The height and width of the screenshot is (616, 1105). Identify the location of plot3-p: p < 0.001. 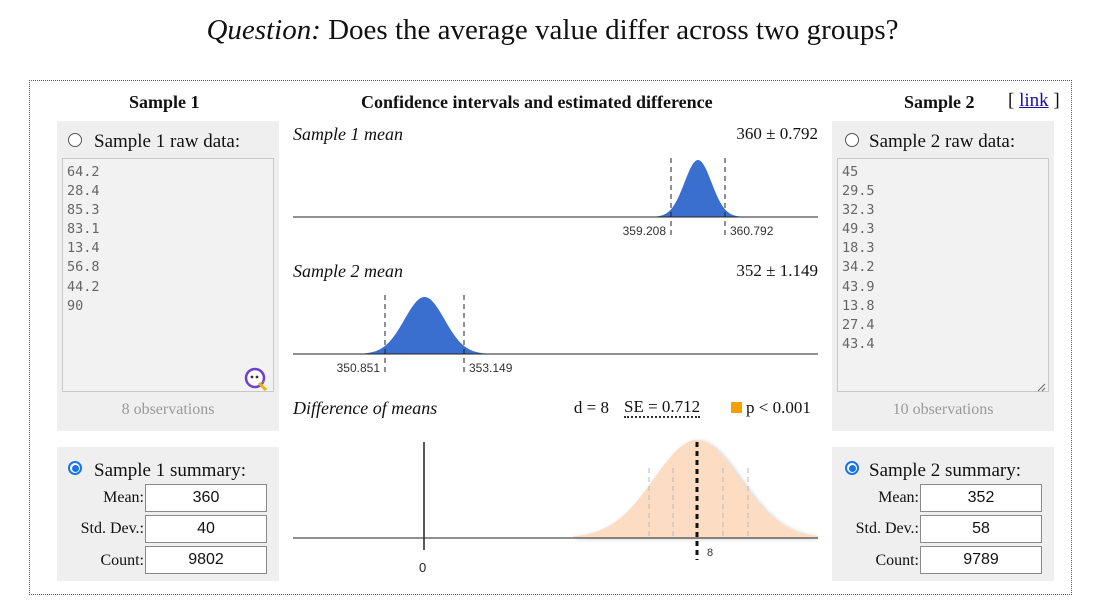
(778, 407).